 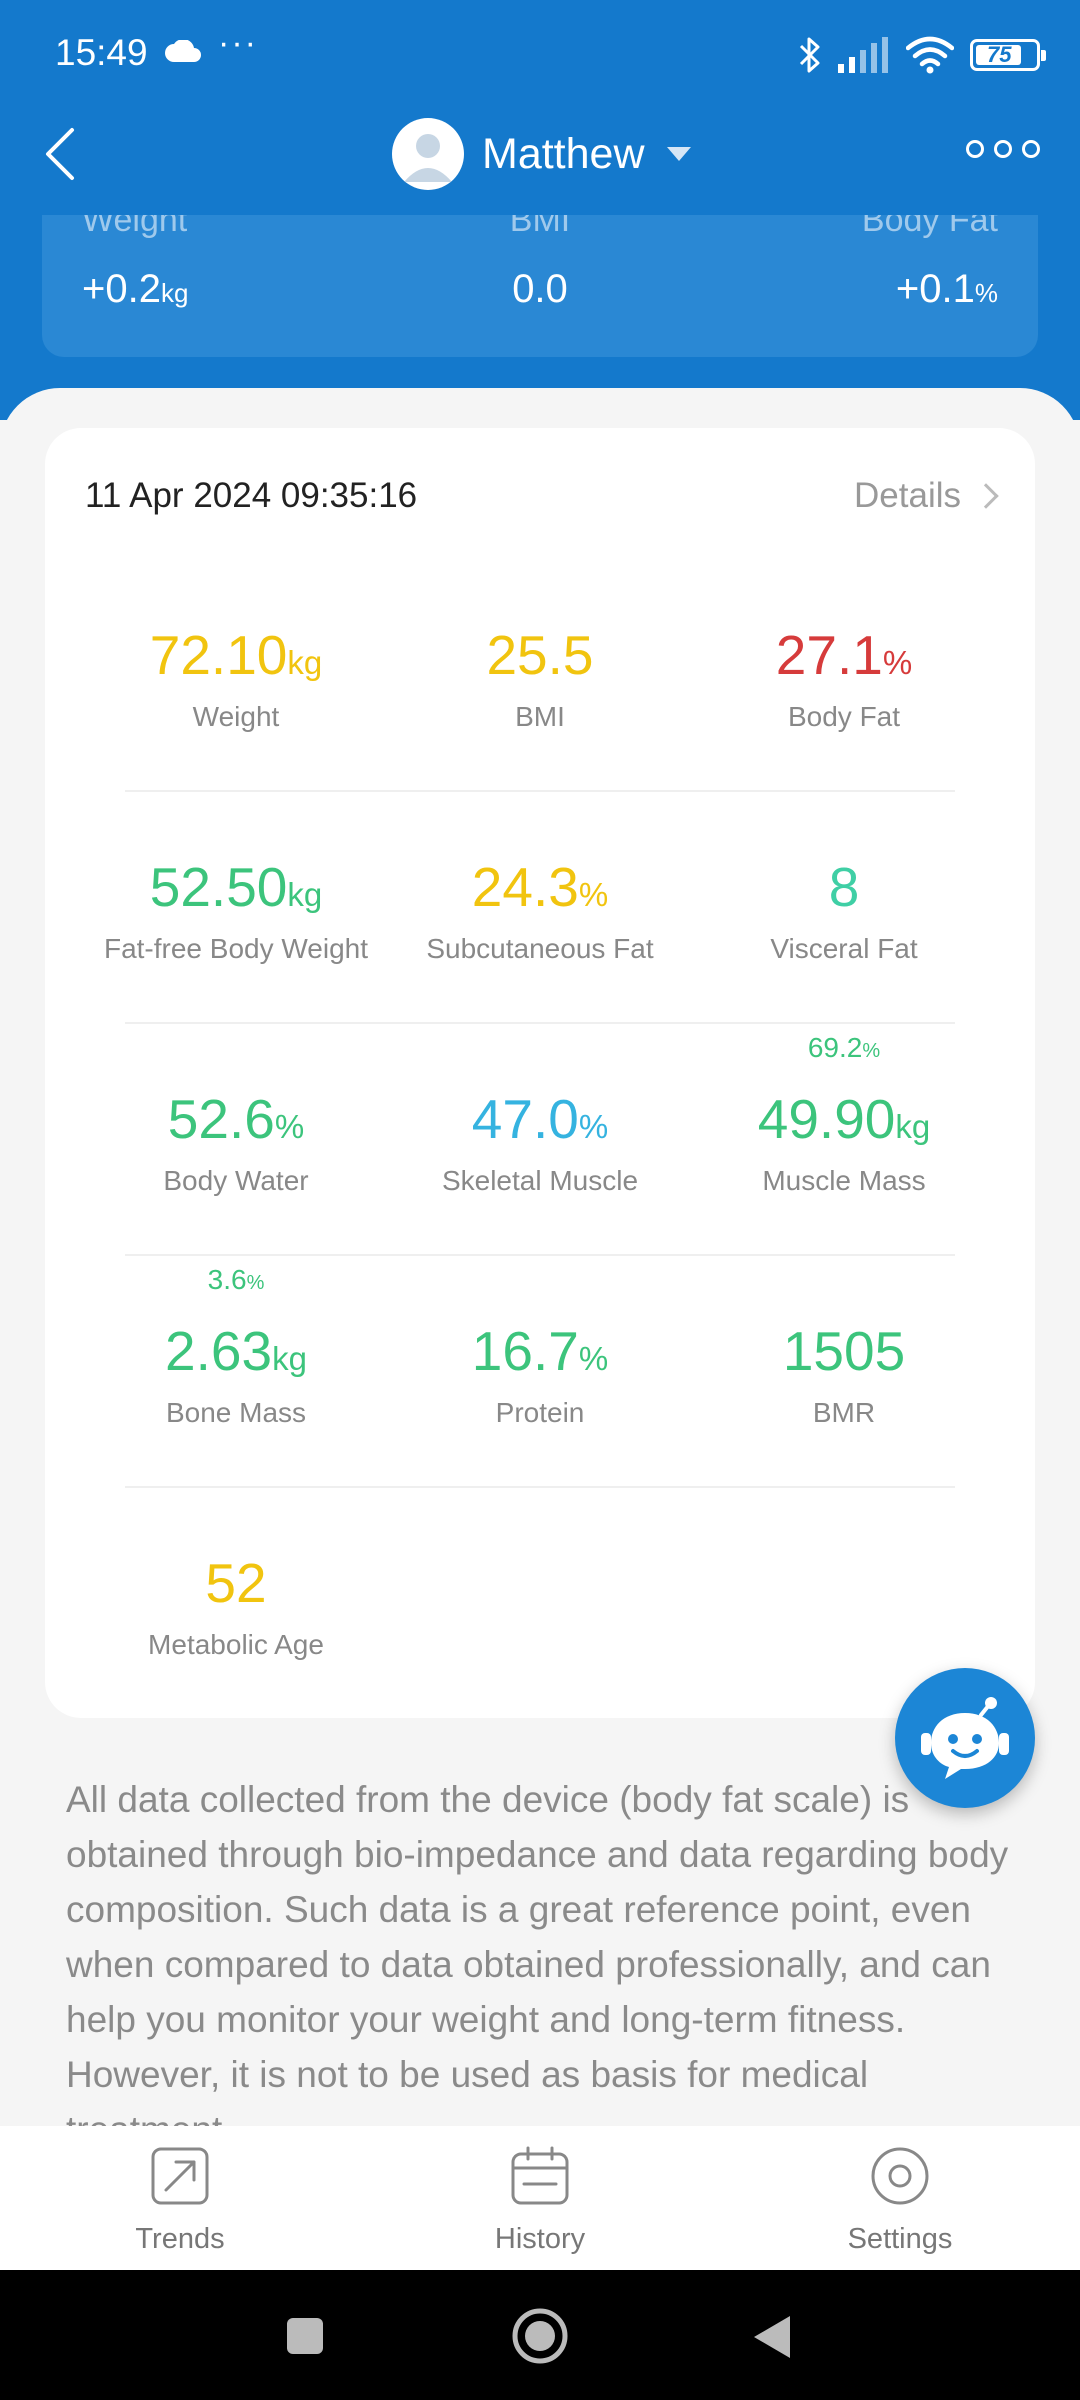 I want to click on metric-sub-value: 3.6%, so click(x=236, y=1279).